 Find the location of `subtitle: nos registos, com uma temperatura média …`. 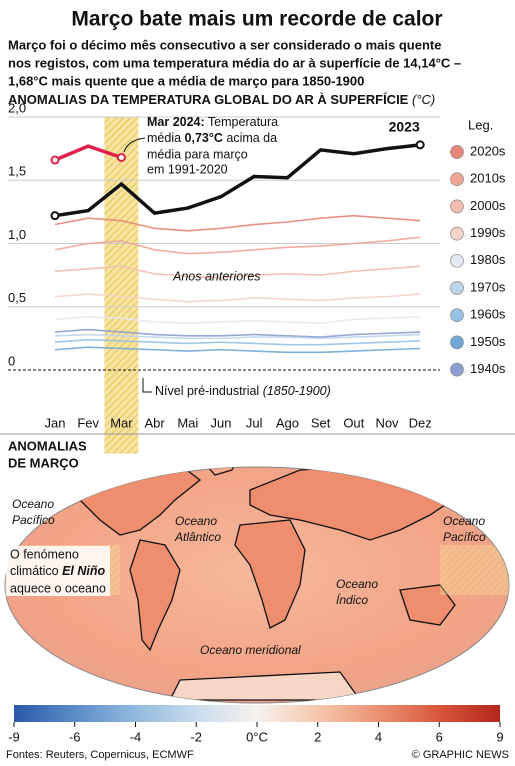

subtitle: nos registos, com uma temperatura média … is located at coordinates (234, 62).